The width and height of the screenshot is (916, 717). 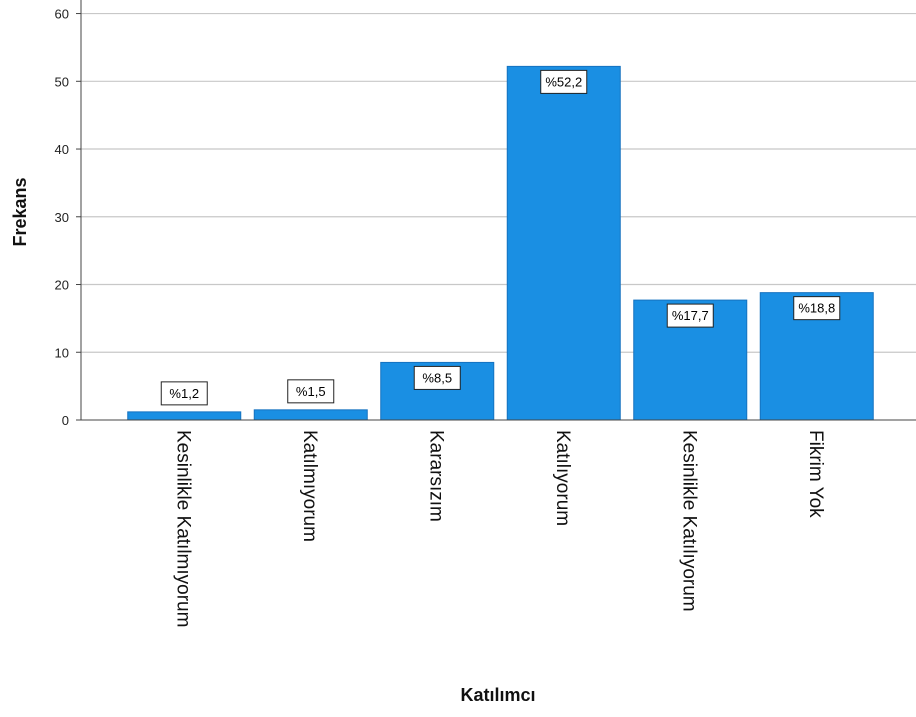 I want to click on data-label-text: %8,5, so click(x=437, y=377).